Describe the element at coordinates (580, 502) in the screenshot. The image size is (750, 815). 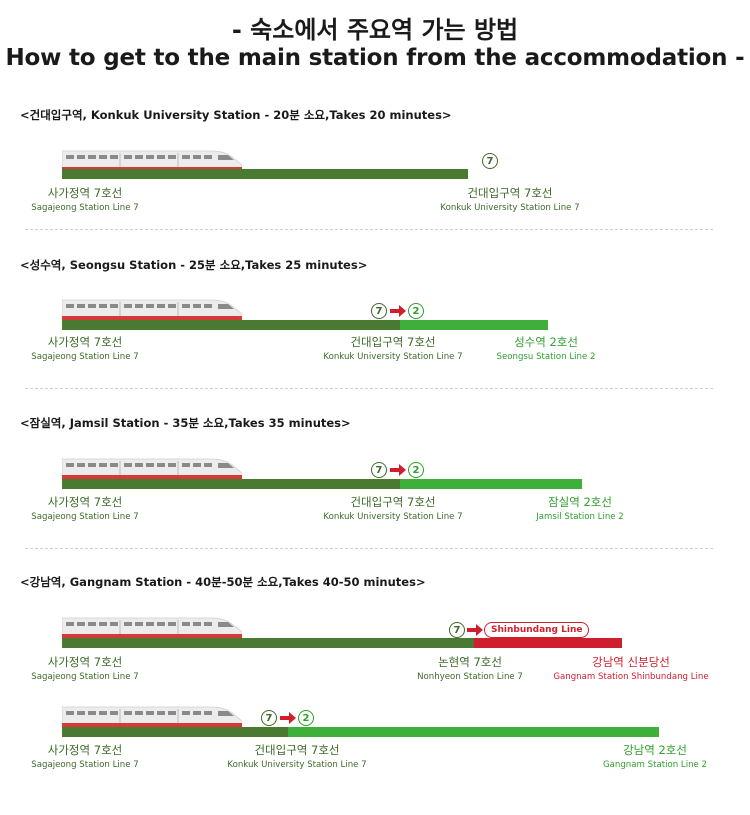
I see `station-label: 잠실역 2호선` at that location.